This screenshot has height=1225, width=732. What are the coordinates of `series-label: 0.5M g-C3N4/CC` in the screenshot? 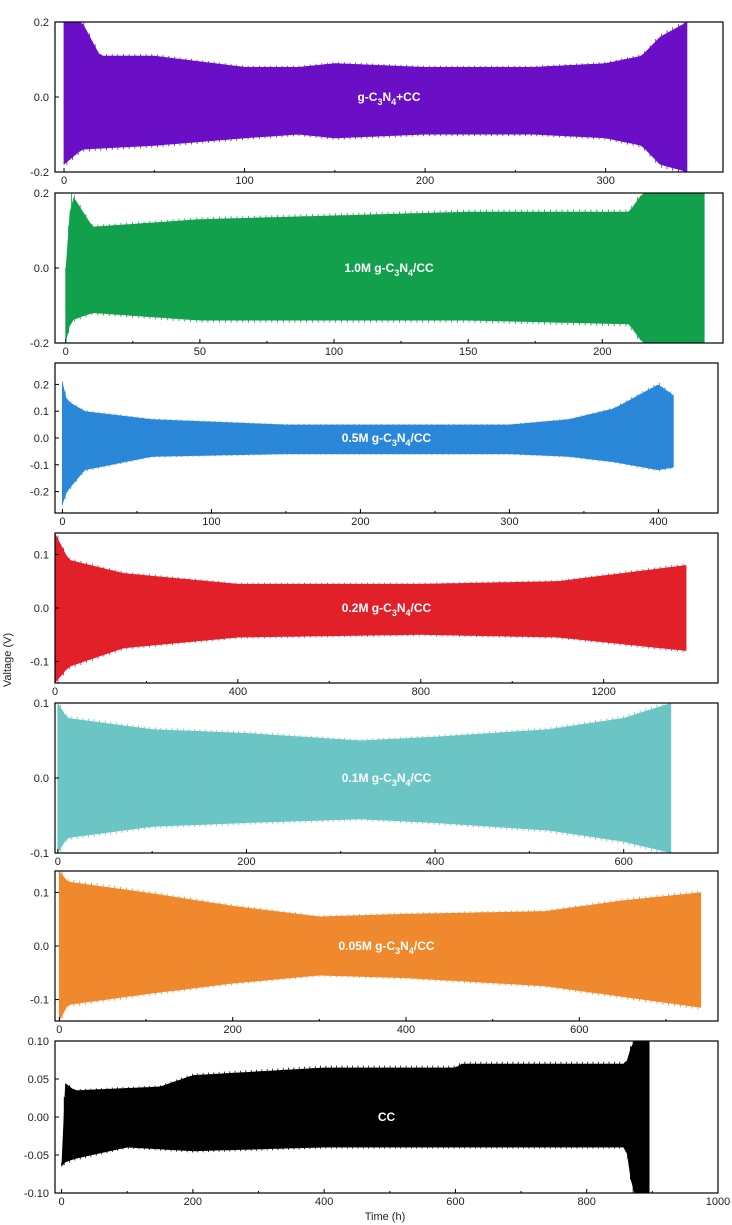 It's located at (387, 439).